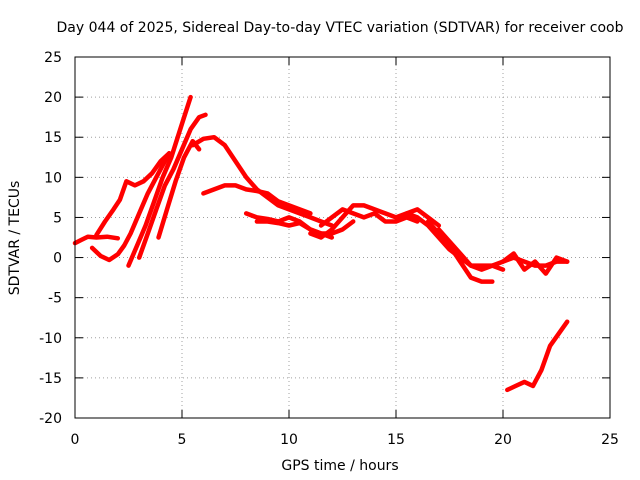 The height and width of the screenshot is (480, 640). Describe the element at coordinates (50, 419) in the screenshot. I see `y-tick-label: -20` at that location.